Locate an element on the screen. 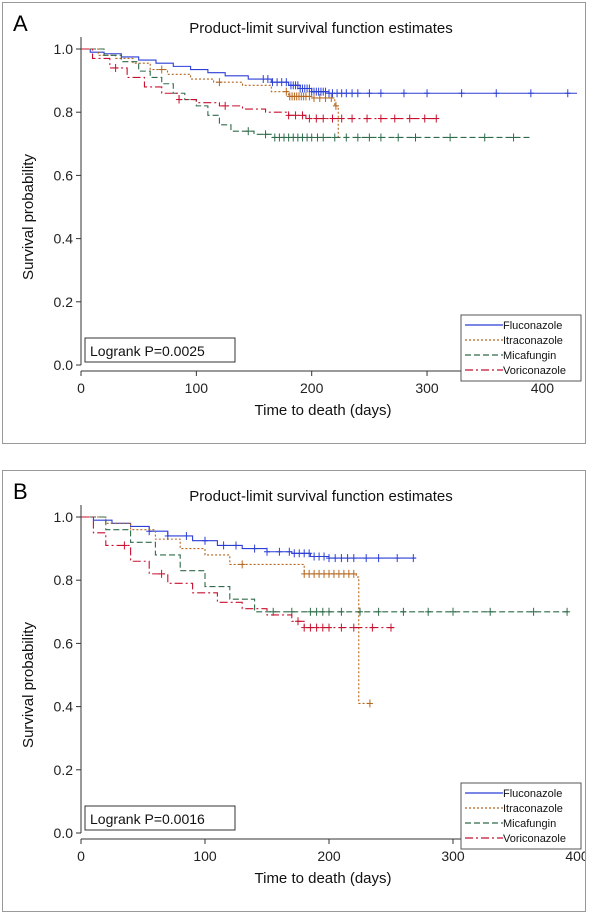 The height and width of the screenshot is (916, 590). x-tick-label: 400 is located at coordinates (543, 388).